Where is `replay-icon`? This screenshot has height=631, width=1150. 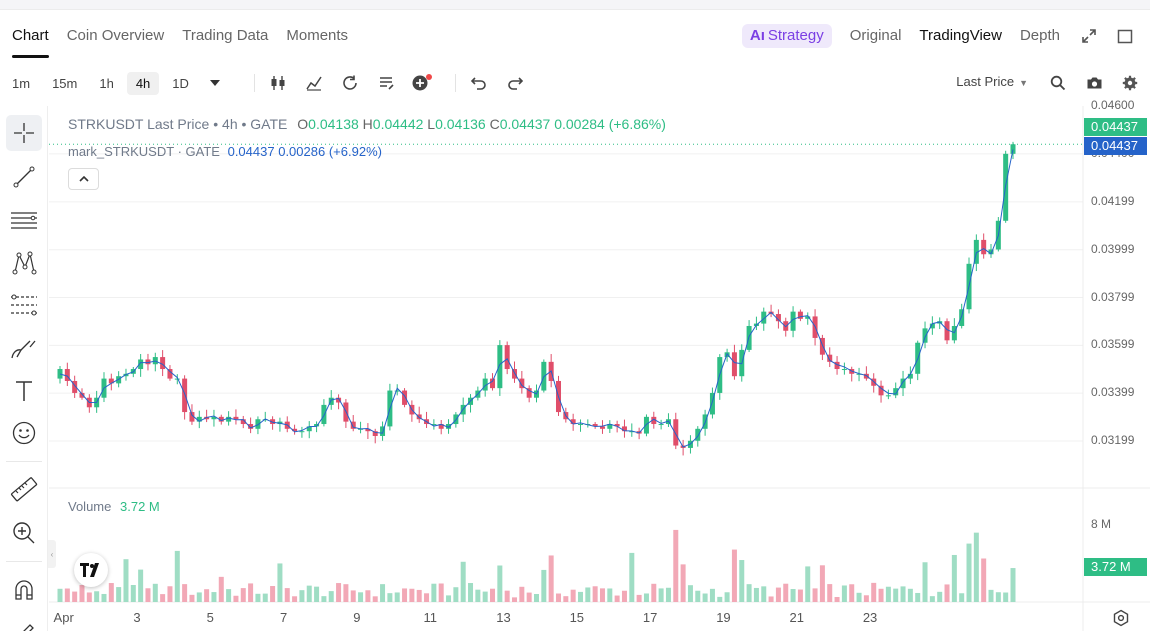
replay-icon is located at coordinates (350, 83).